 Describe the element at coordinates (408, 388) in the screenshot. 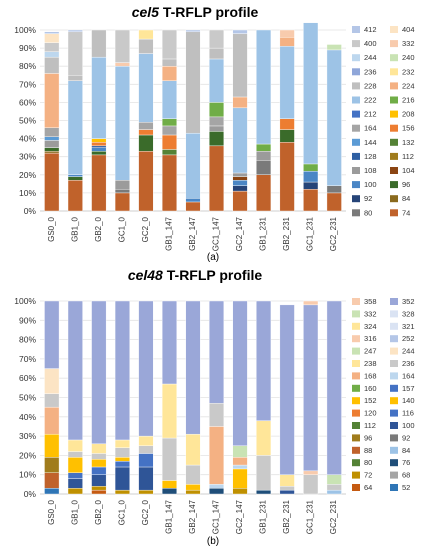

I see `legend-label-157: 157` at that location.